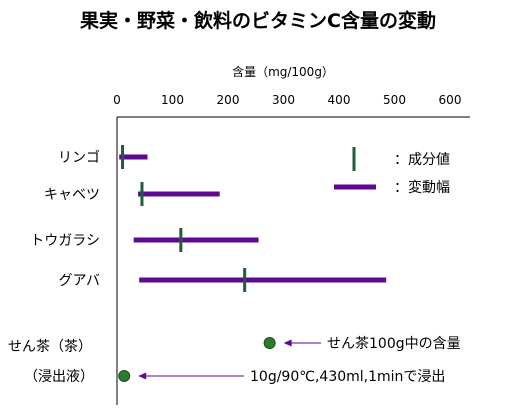 This screenshot has height=415, width=516. Describe the element at coordinates (50, 347) in the screenshot. I see `tea-label: せん茶（茶）` at that location.